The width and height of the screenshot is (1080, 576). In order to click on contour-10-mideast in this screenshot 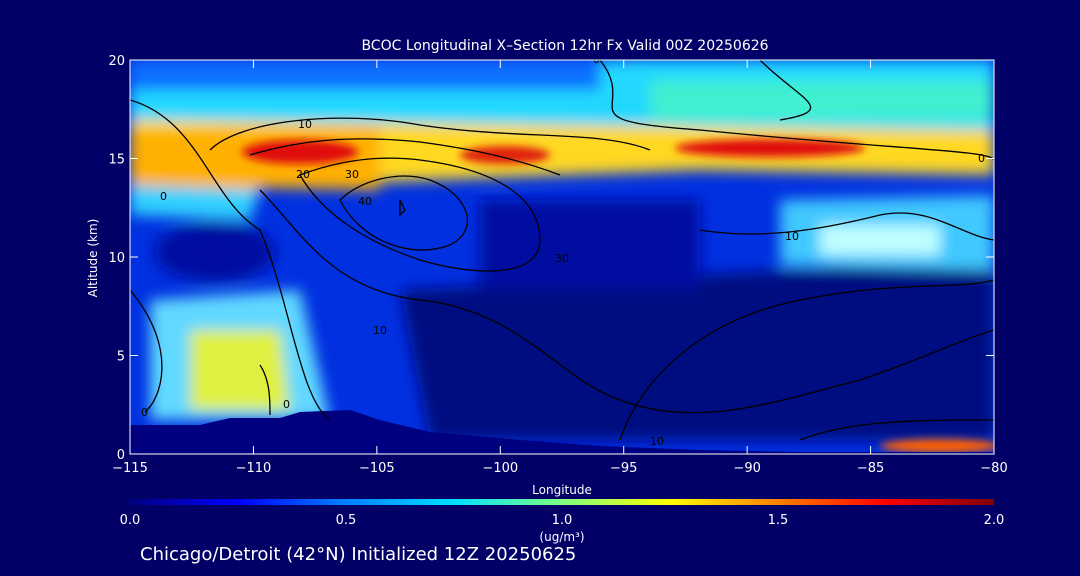, I will do `click(846, 226)`.